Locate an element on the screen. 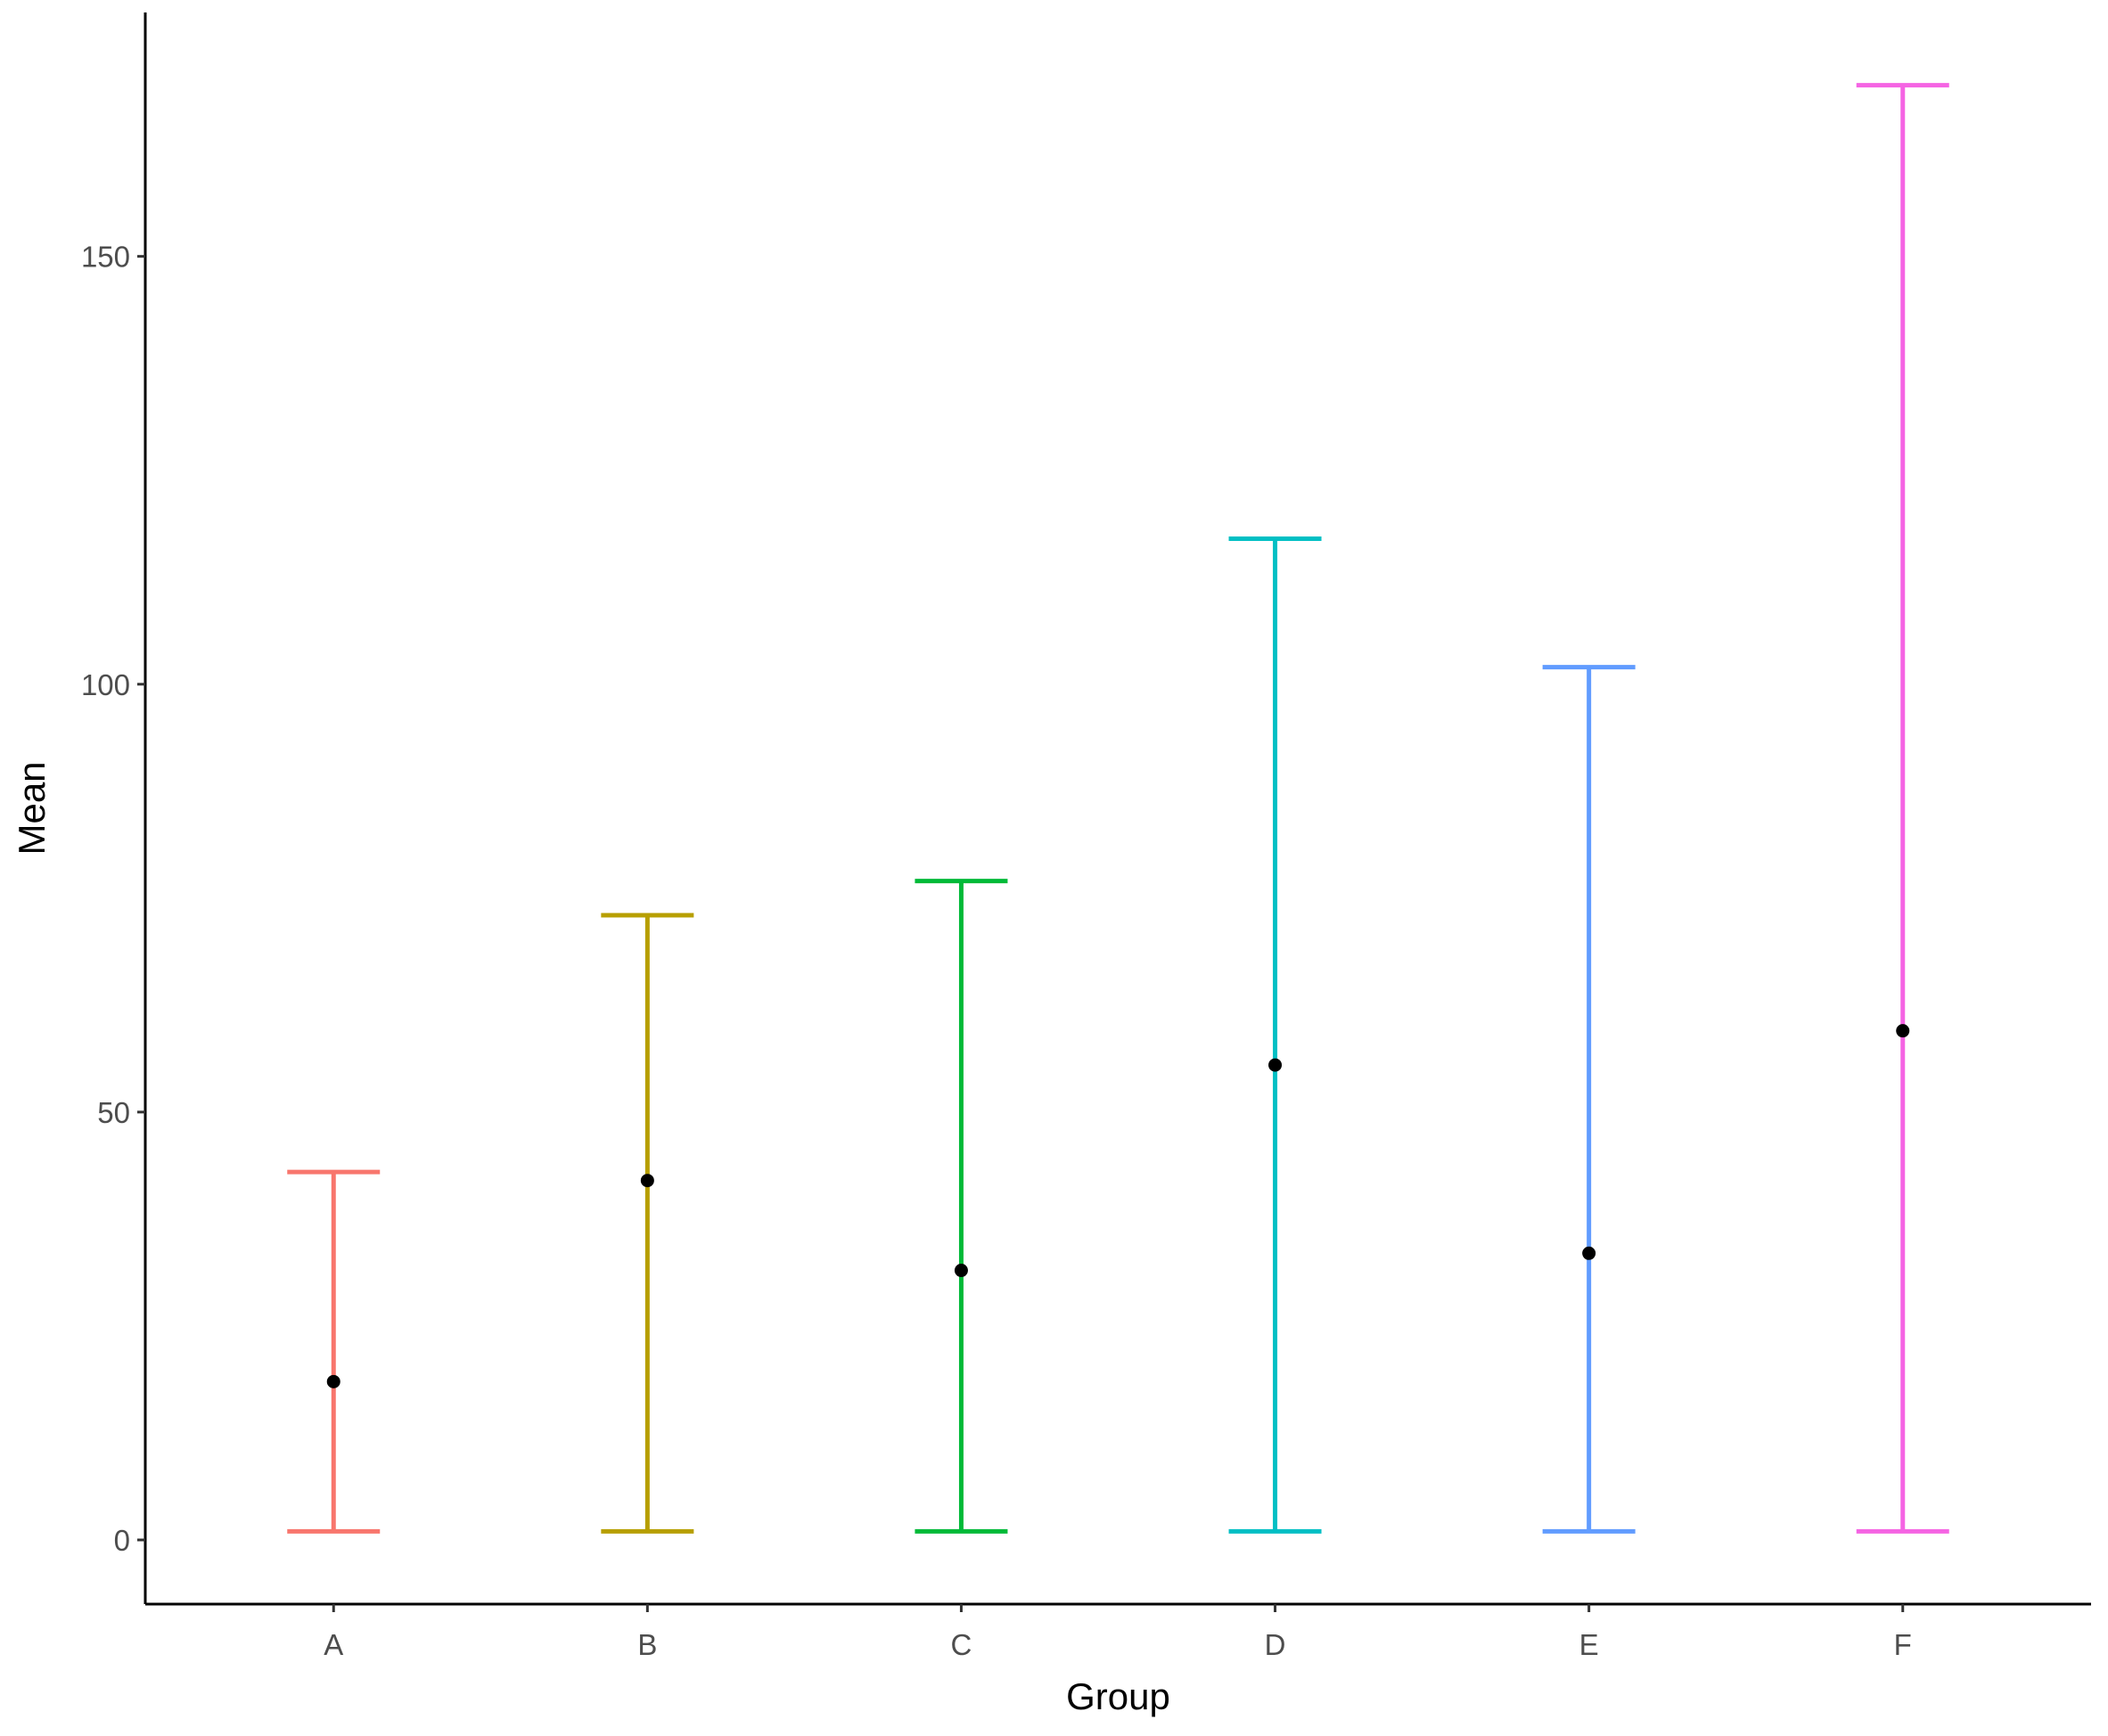 Image resolution: width=2108 pixels, height=1736 pixels. x-tick-label: B is located at coordinates (647, 1644).